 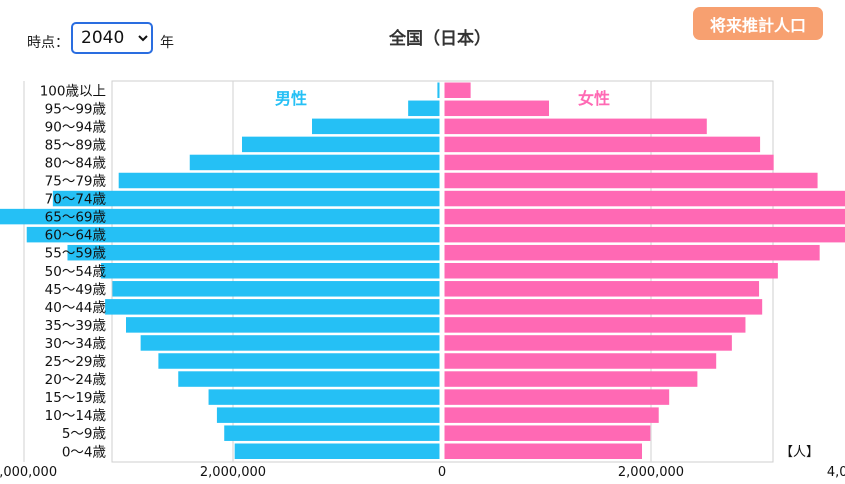 I want to click on age-group-label: 90〜94歳, so click(x=76, y=127).